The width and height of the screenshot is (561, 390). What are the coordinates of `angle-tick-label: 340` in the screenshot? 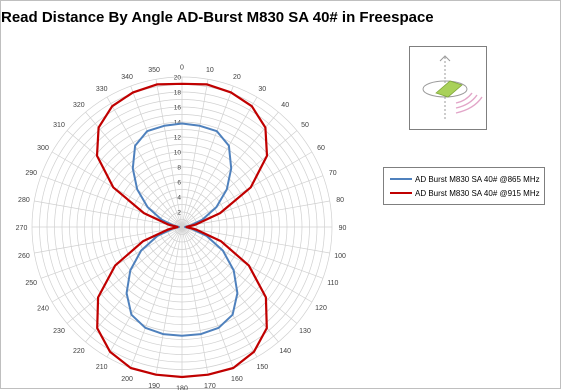 It's located at (127, 77).